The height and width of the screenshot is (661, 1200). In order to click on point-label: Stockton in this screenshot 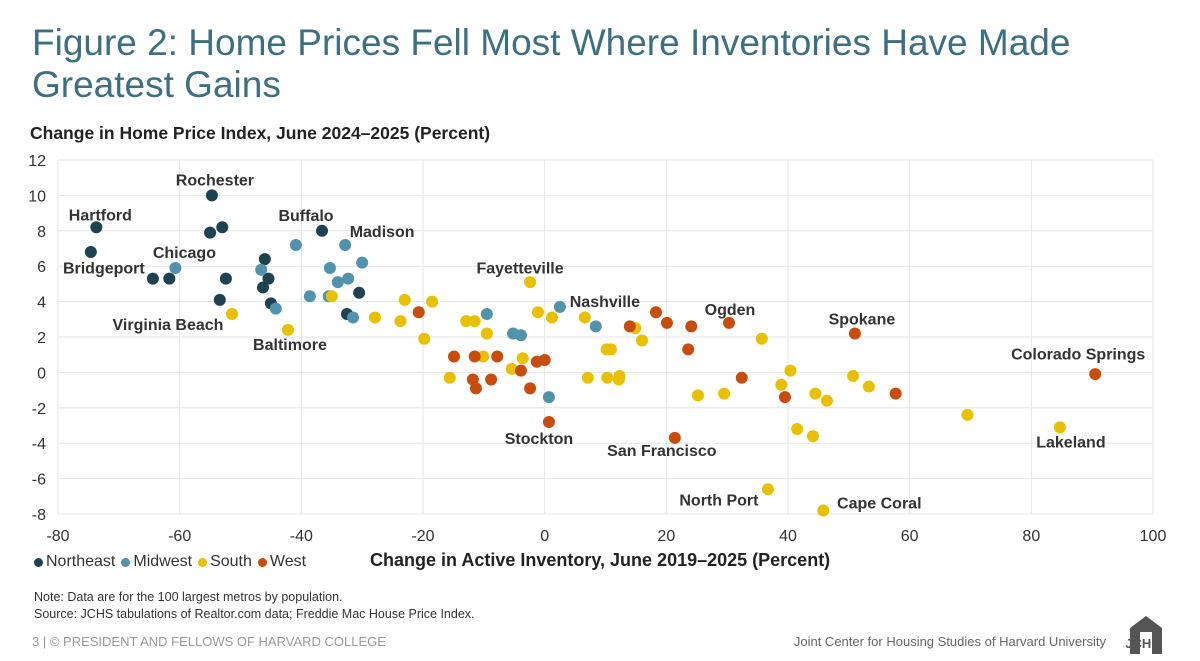, I will do `click(539, 439)`.